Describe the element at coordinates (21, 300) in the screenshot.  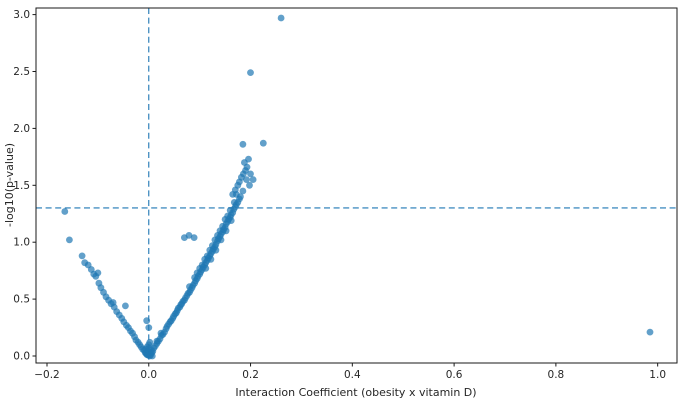
I see `y-tick-label: 0.5` at that location.